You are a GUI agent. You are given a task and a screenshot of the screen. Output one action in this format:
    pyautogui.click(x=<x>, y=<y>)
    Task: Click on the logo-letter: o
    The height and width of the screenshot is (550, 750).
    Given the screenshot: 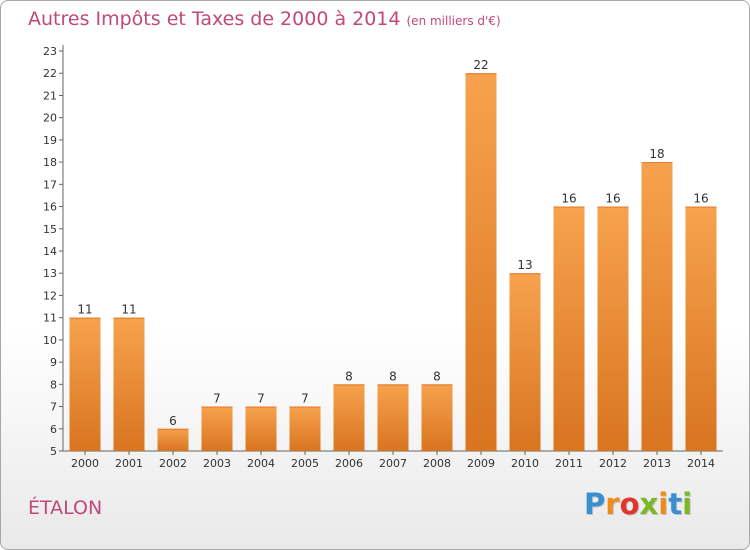 What is the action you would take?
    pyautogui.click(x=629, y=504)
    